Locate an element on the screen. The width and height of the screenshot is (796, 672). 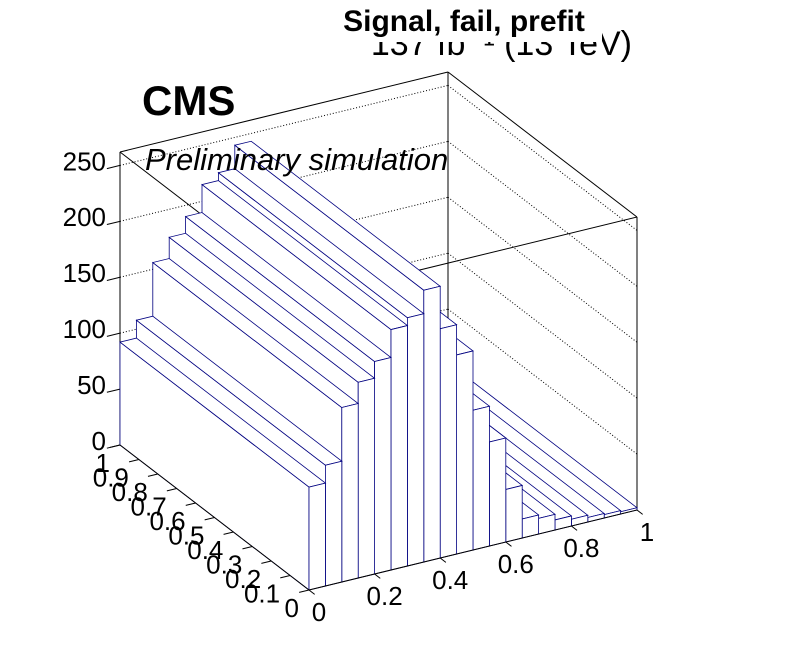
z-tick-label: 250 is located at coordinates (84, 161).